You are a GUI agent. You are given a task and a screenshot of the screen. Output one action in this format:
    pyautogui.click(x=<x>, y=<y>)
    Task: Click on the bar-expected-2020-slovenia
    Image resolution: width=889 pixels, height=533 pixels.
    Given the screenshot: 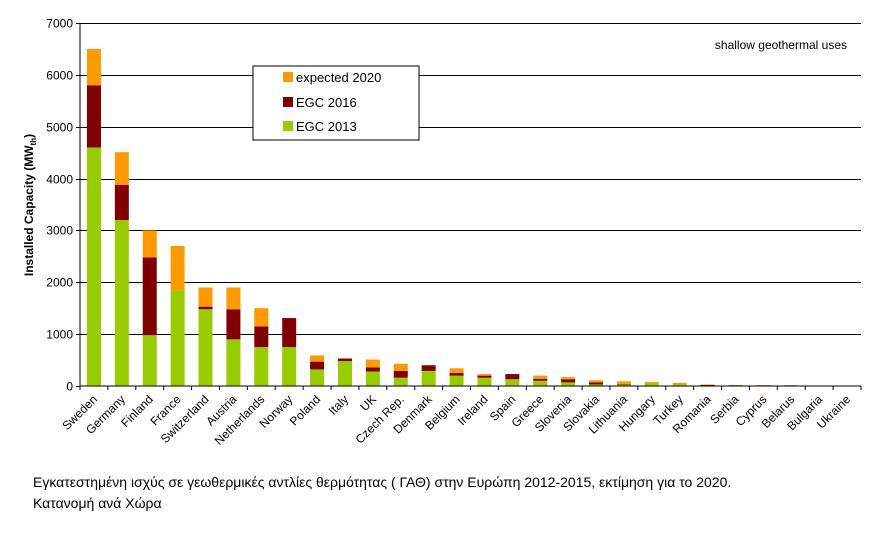 What is the action you would take?
    pyautogui.click(x=568, y=378)
    